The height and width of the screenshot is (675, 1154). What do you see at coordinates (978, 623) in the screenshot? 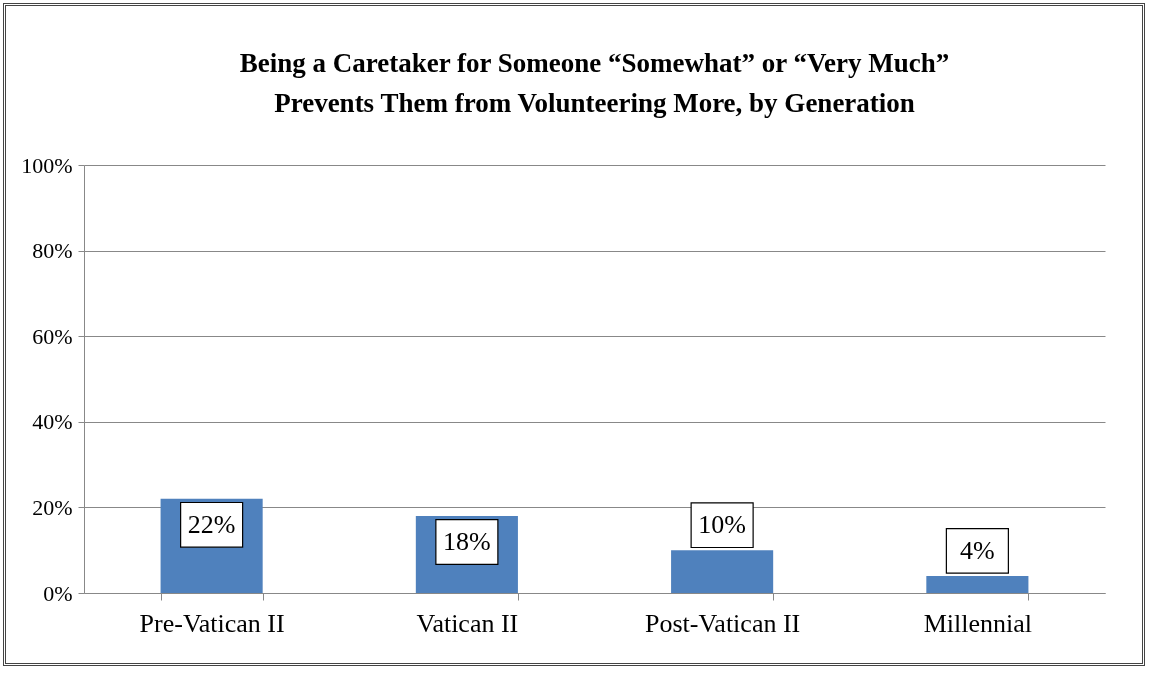
I see `x-tick-label: Millennial` at bounding box center [978, 623].